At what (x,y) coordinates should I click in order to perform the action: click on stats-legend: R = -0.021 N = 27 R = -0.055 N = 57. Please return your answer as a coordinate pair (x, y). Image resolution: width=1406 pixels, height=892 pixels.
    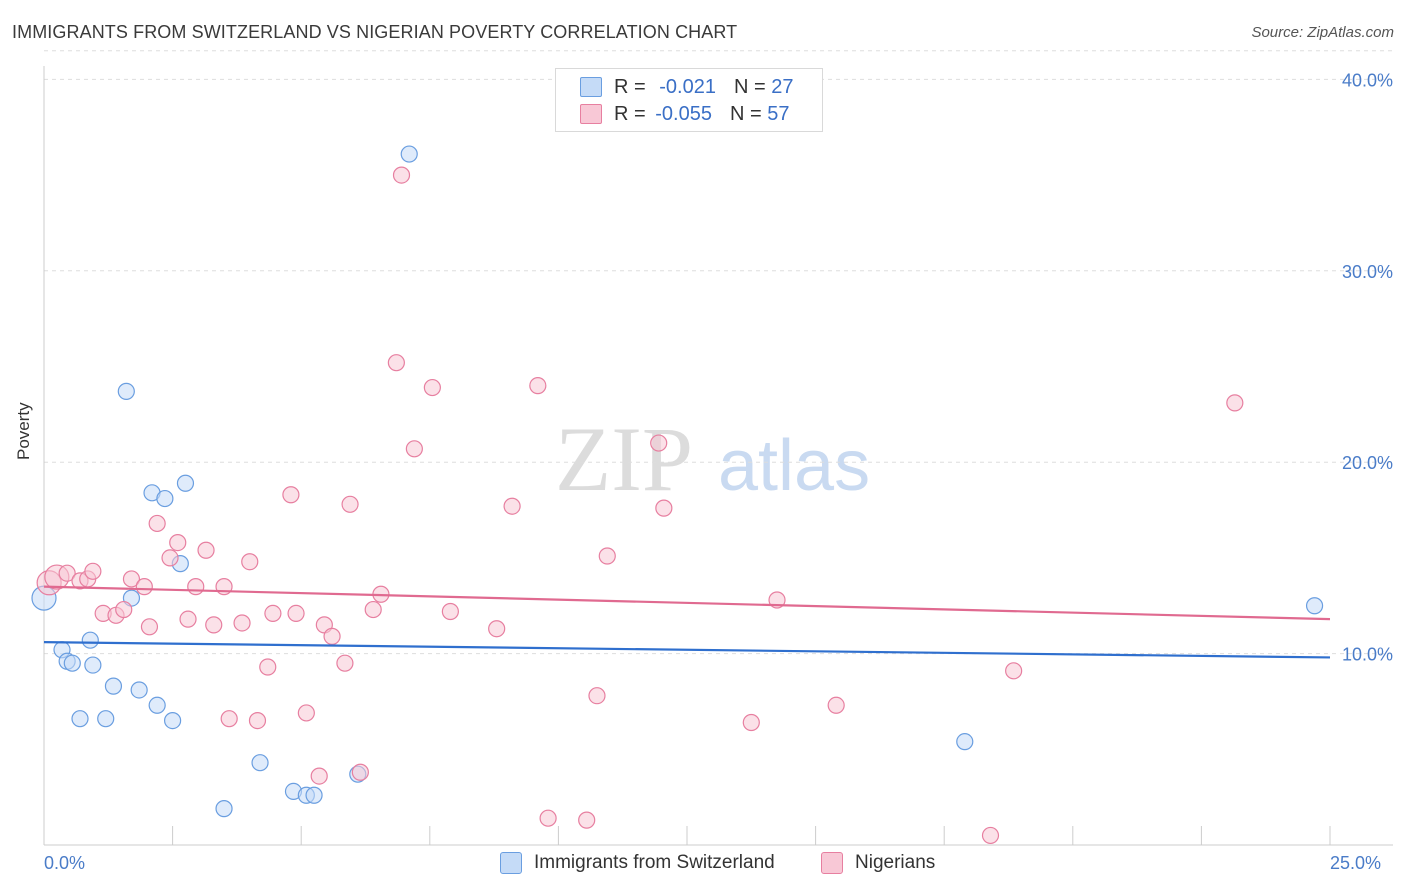
    Looking at the image, I should click on (689, 100).